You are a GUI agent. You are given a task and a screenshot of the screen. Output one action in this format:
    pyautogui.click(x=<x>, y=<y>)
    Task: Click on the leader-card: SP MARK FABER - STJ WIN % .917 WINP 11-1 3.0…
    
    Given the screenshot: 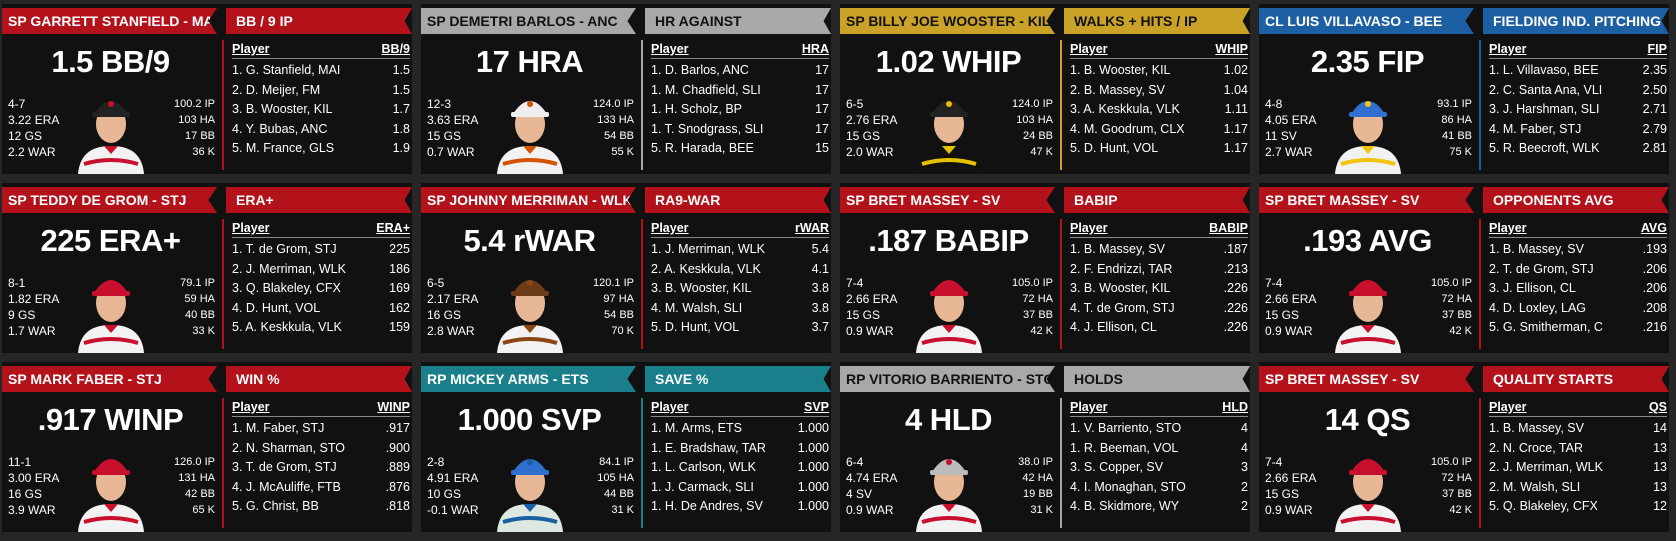 What is the action you would take?
    pyautogui.click(x=207, y=447)
    